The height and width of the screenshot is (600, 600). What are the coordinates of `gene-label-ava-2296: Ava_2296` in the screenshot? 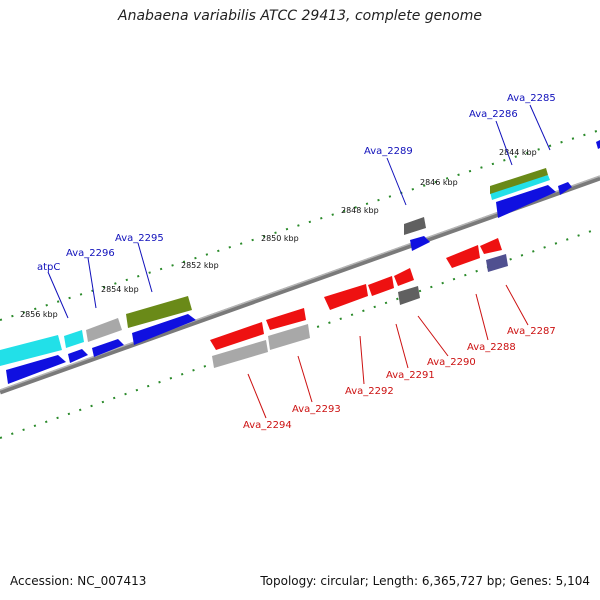 It's located at (90, 253).